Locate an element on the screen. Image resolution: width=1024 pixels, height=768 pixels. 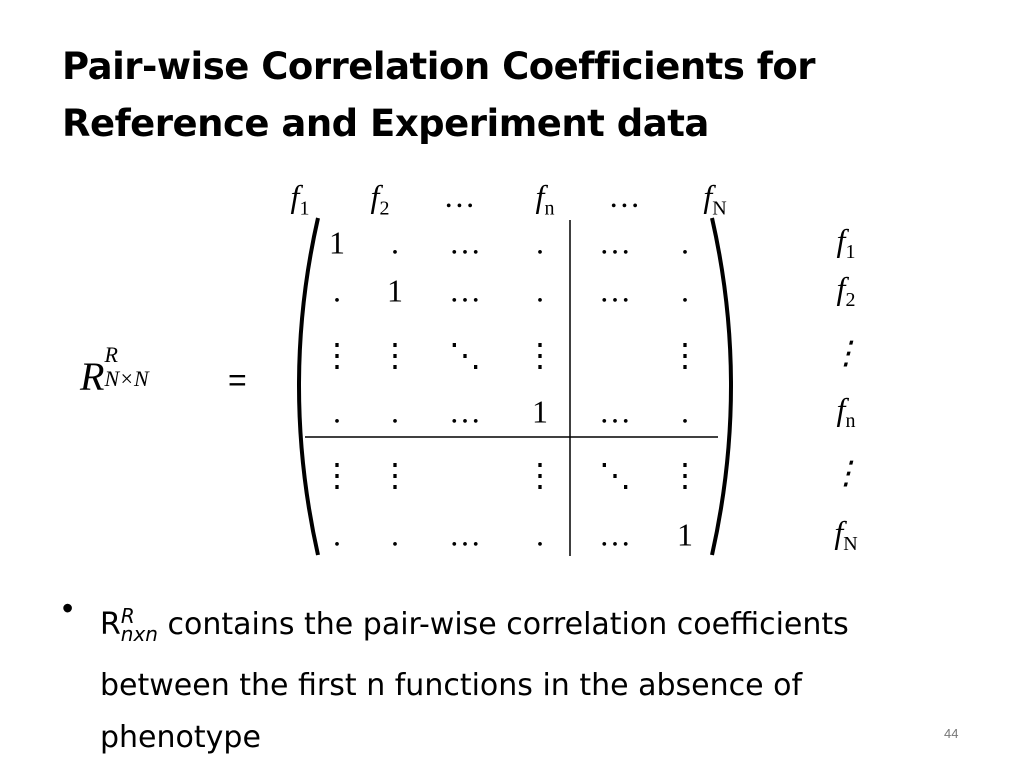
lhs-sup: R is located at coordinates (111, 354).